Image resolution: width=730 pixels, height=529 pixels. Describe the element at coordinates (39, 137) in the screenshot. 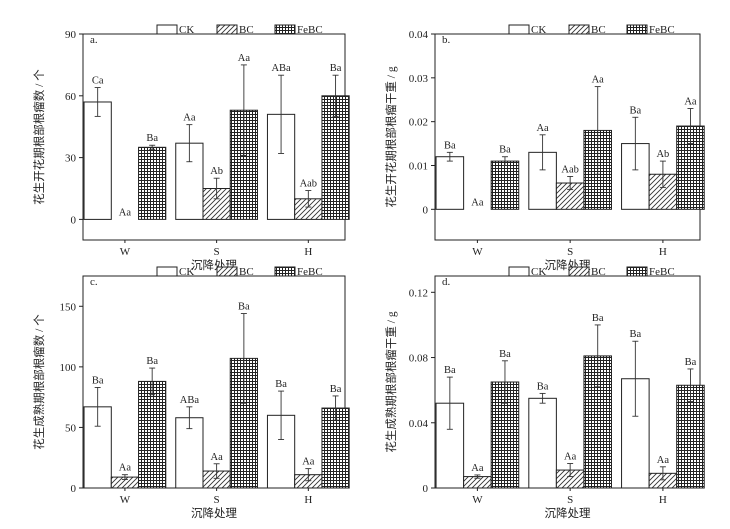

I see `y-axis-title: 花生开花期根部根瘤数 / 个` at that location.